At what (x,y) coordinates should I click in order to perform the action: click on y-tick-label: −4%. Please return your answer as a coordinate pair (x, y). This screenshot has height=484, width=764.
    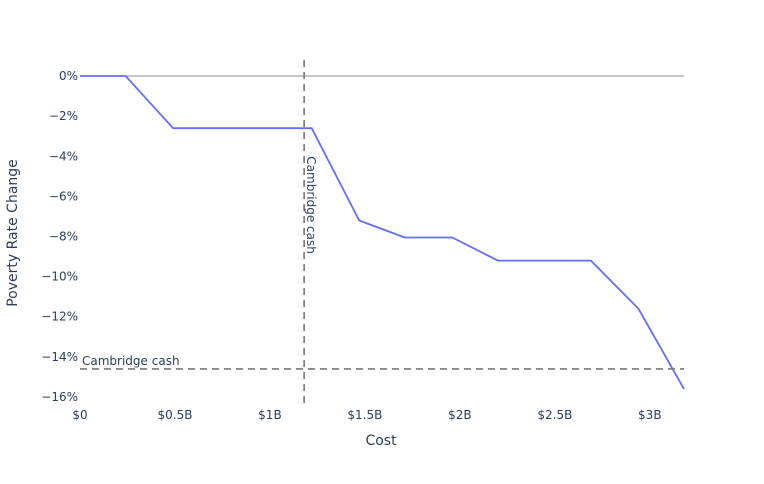
    Looking at the image, I should click on (63, 156).